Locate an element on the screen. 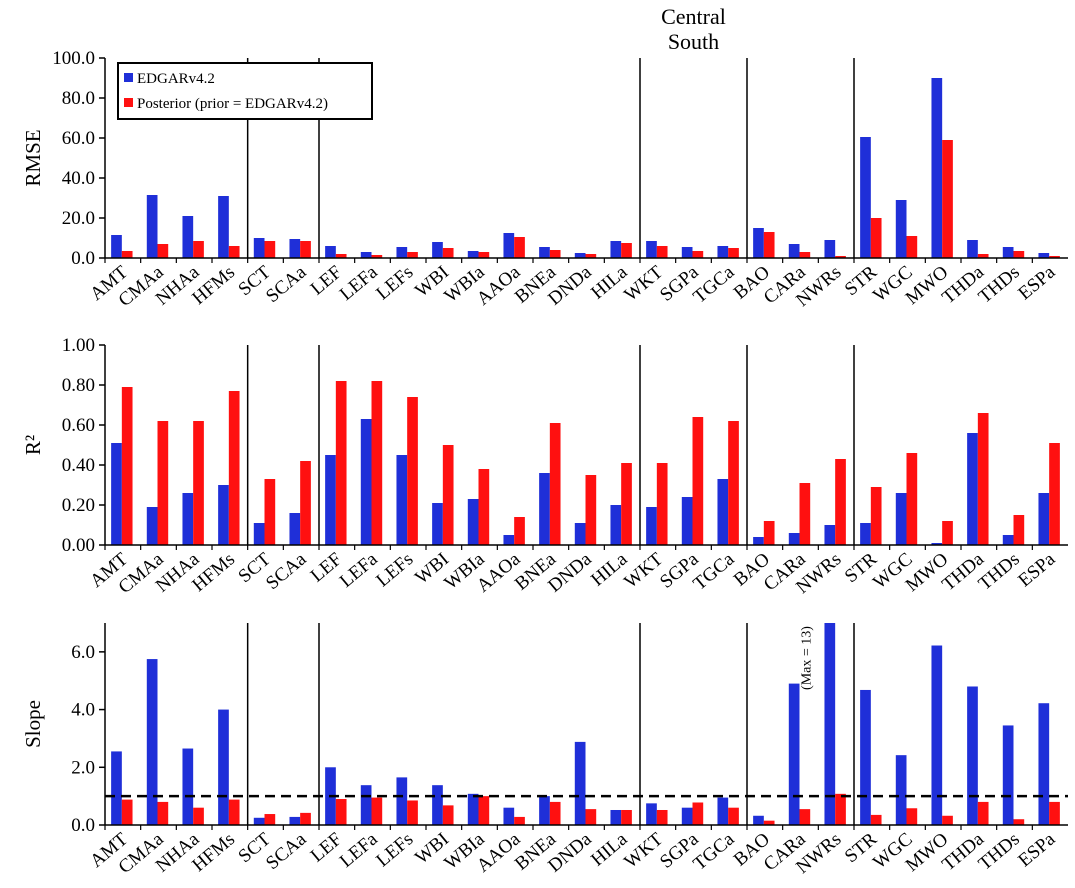 Image resolution: width=1075 pixels, height=888 pixels. y-tick-label: 100.0 is located at coordinates (73, 58).